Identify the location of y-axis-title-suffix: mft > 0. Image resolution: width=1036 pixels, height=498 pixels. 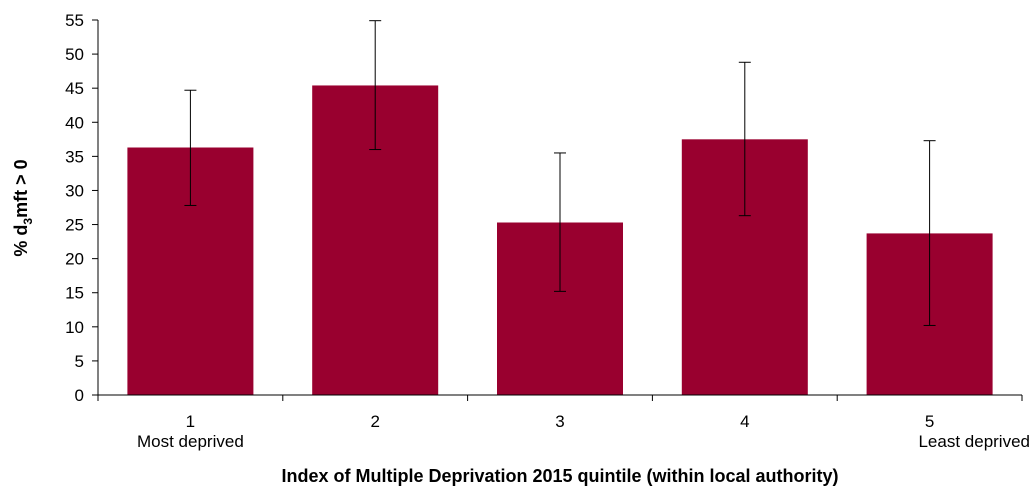
(21, 188).